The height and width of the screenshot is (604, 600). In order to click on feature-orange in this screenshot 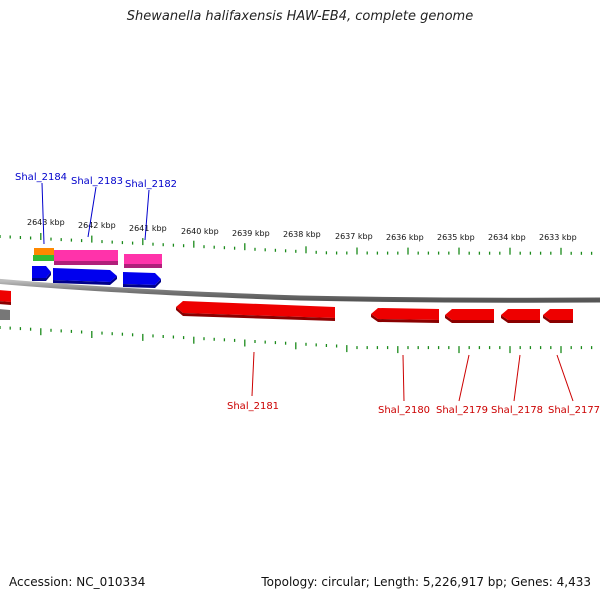, I will do `click(44, 251)`.